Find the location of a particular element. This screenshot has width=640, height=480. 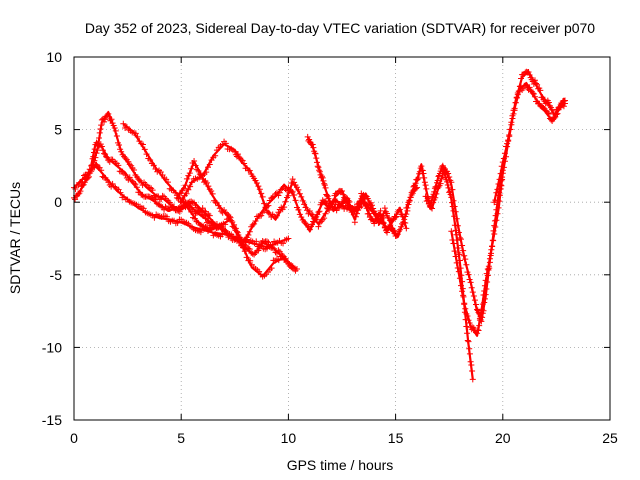

x-tick-label: 5 is located at coordinates (181, 438).